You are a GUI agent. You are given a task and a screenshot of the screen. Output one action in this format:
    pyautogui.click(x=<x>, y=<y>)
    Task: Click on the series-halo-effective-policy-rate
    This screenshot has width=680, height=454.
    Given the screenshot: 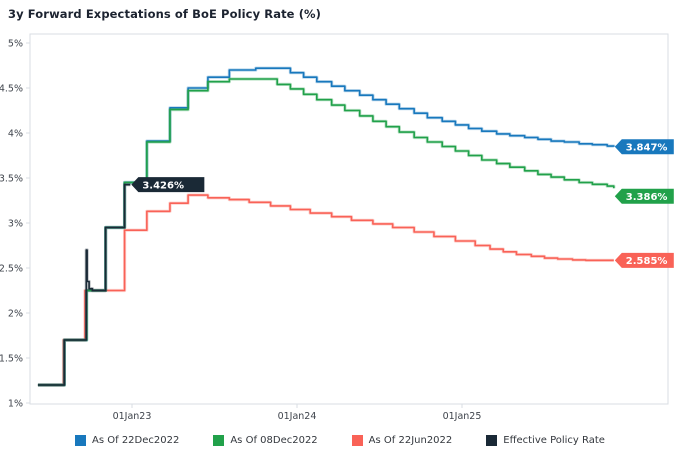 What is the action you would take?
    pyautogui.click(x=84, y=285)
    